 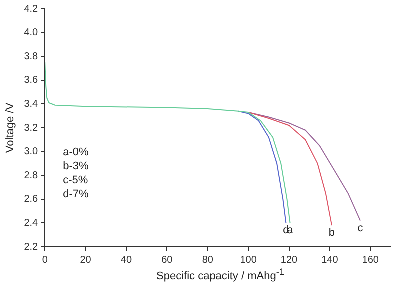 I want to click on y-tick-label: 3.6, so click(x=31, y=80).